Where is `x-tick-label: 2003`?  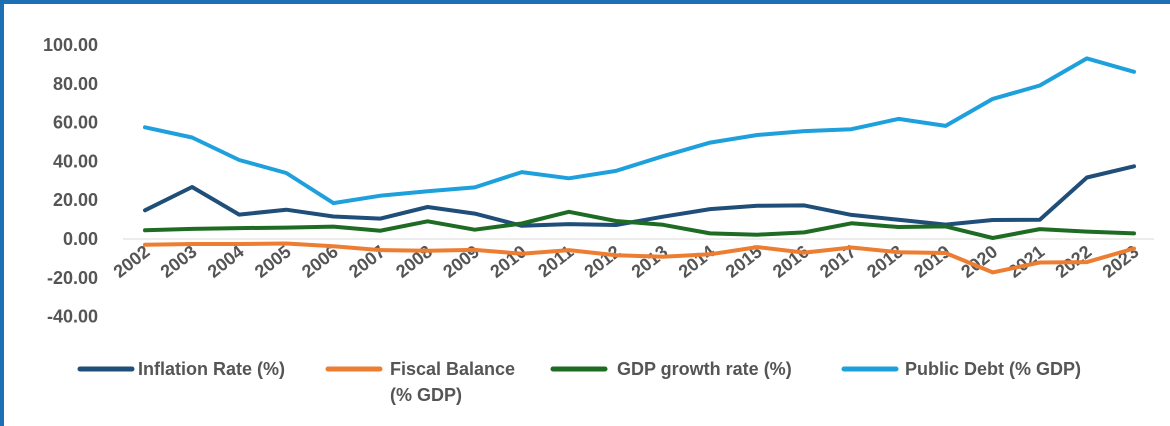 x-tick-label: 2003 is located at coordinates (179, 261).